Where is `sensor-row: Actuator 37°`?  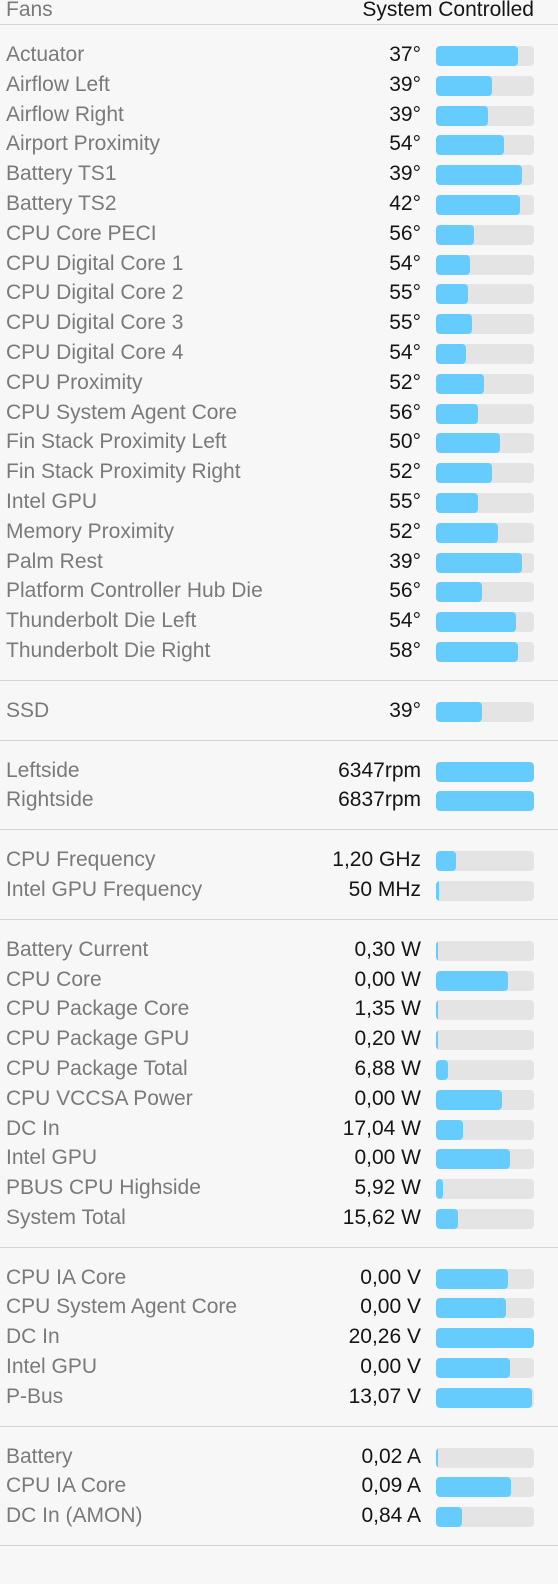
sensor-row: Actuator 37° is located at coordinates (279, 55).